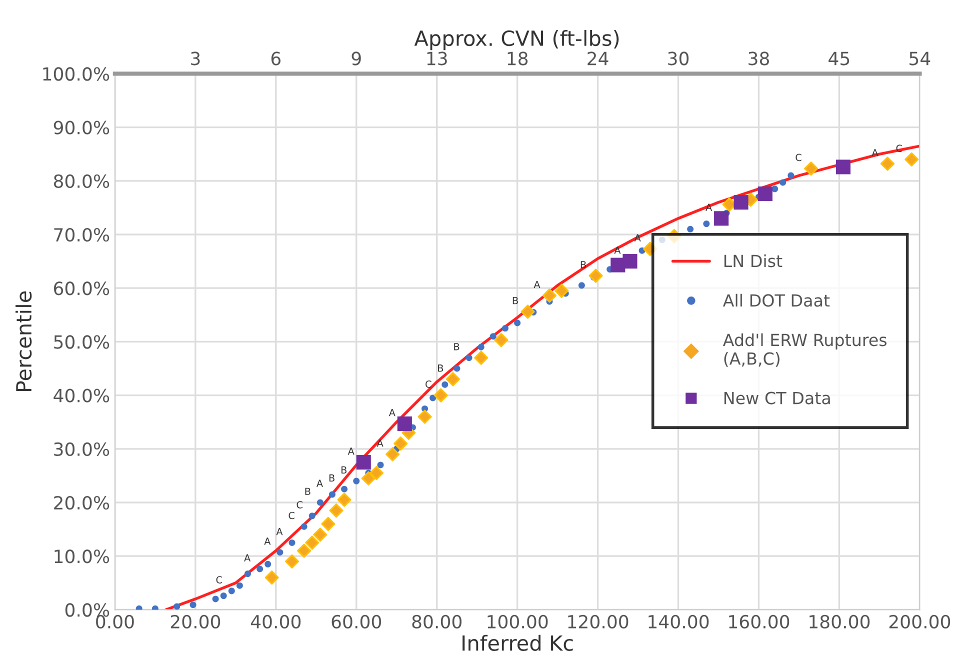 The height and width of the screenshot is (670, 958). Describe the element at coordinates (920, 59) in the screenshot. I see `text: 54` at that location.